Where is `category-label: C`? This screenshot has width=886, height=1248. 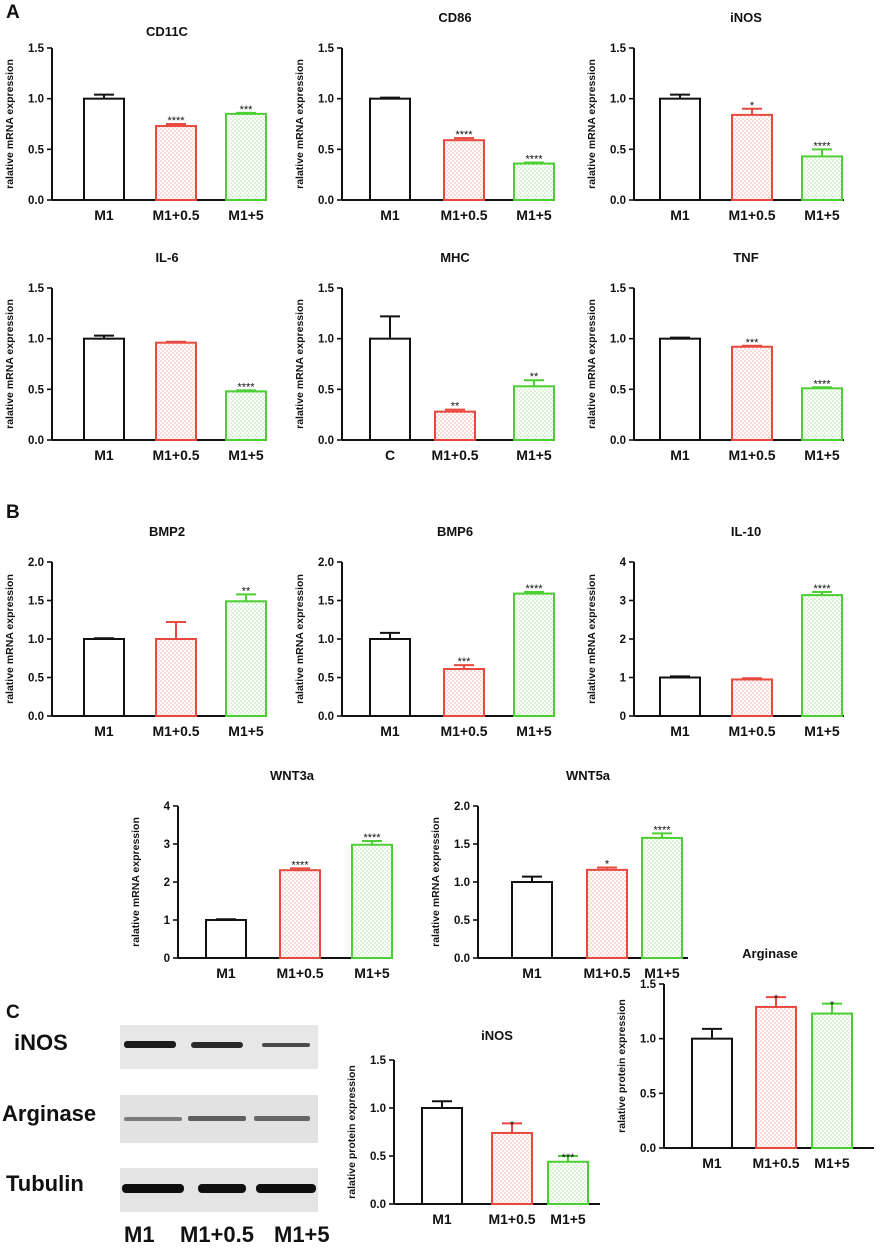
category-label: C is located at coordinates (390, 455).